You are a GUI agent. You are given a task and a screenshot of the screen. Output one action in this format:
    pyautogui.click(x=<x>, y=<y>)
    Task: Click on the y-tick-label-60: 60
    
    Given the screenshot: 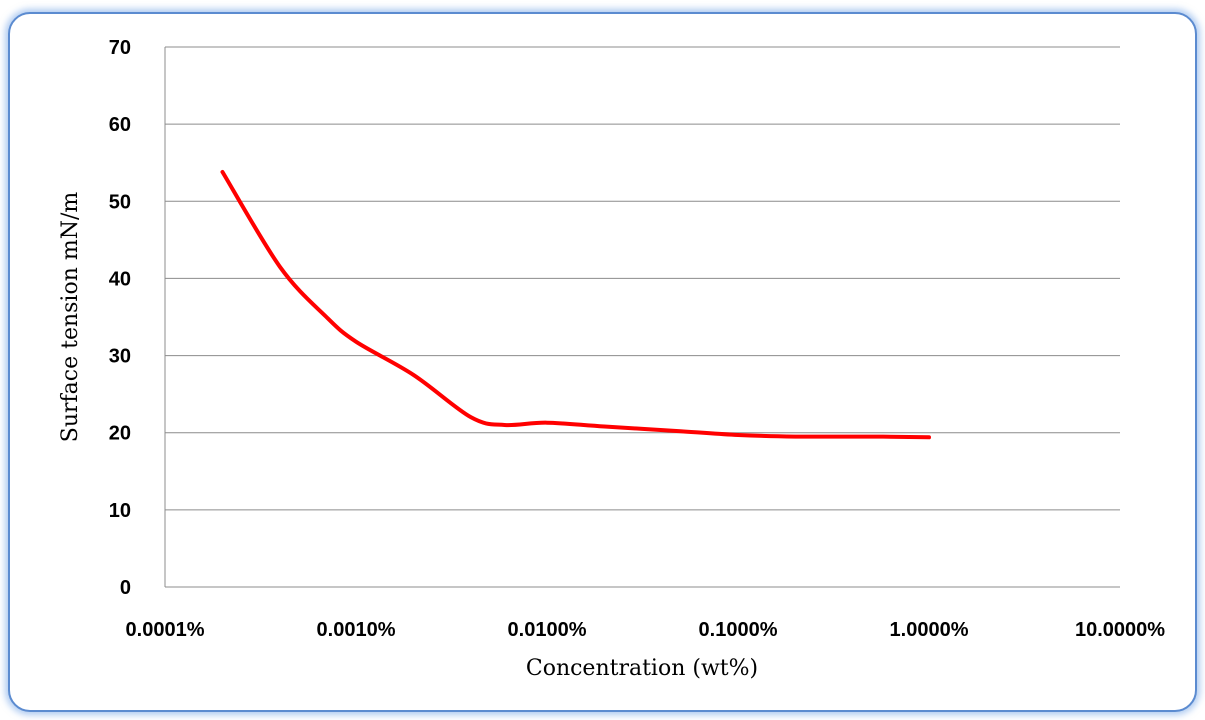 What is the action you would take?
    pyautogui.click(x=120, y=125)
    